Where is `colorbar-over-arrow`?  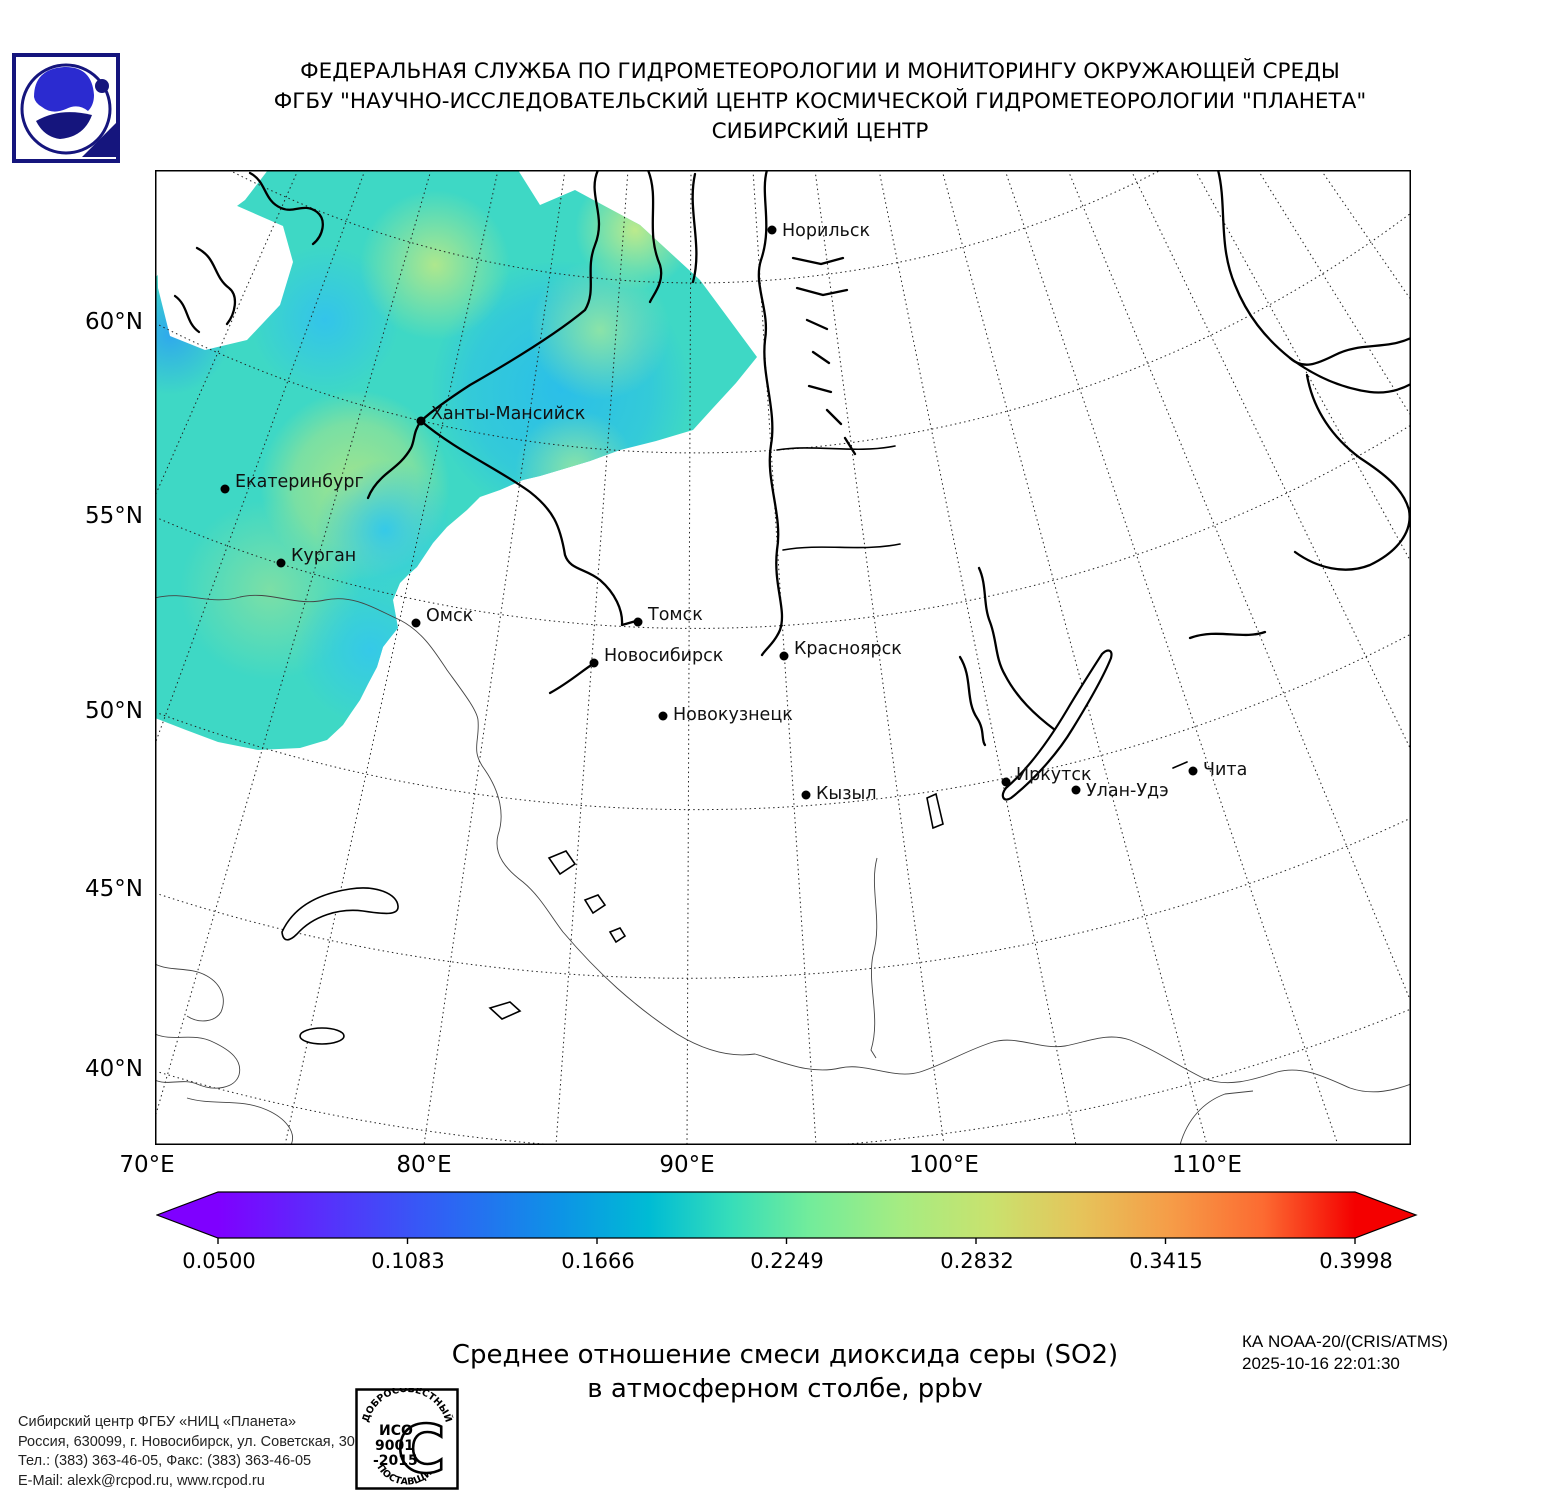 colorbar-over-arrow is located at coordinates (1385, 1215).